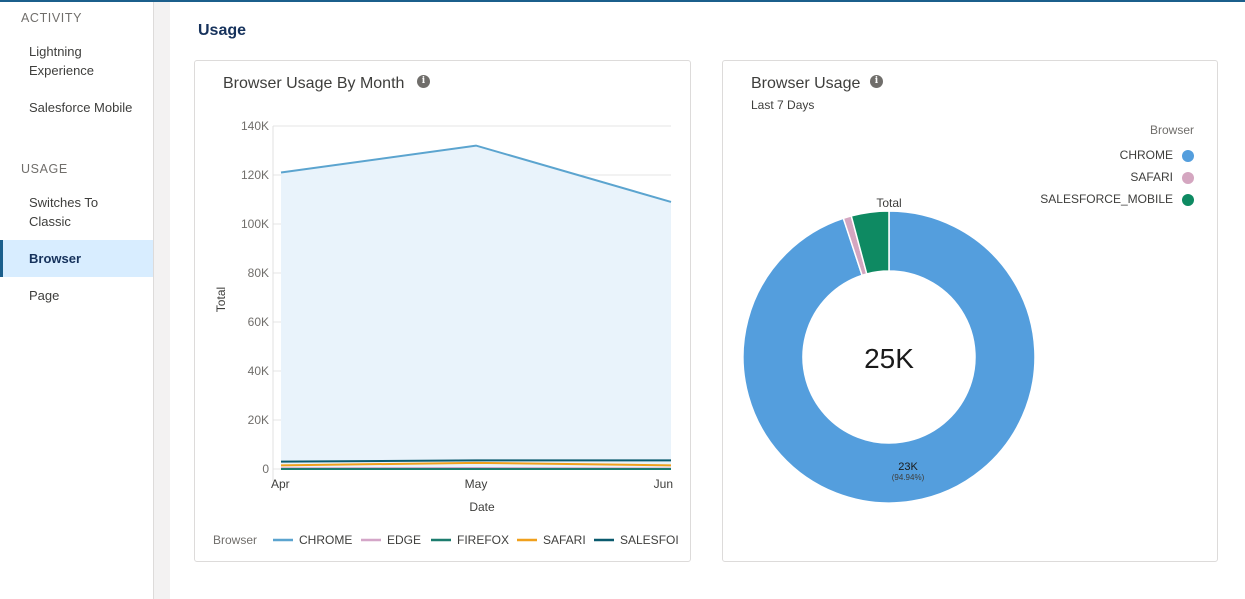  I want to click on y-tick-label: 100K, so click(255, 224).